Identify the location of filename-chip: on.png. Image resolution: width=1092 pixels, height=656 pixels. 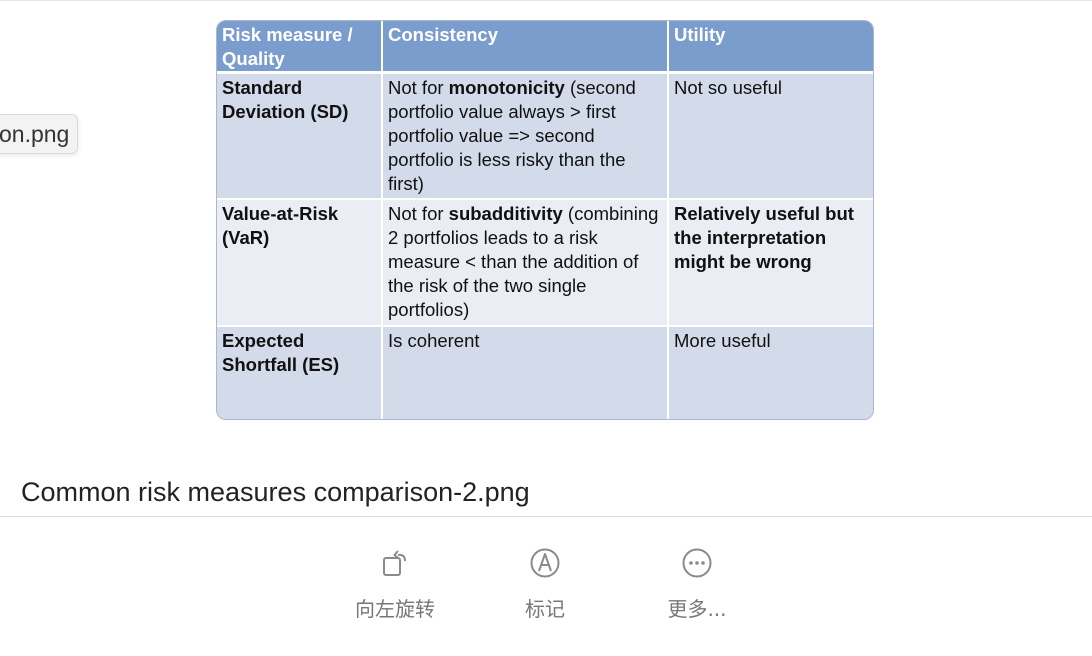
(39, 134).